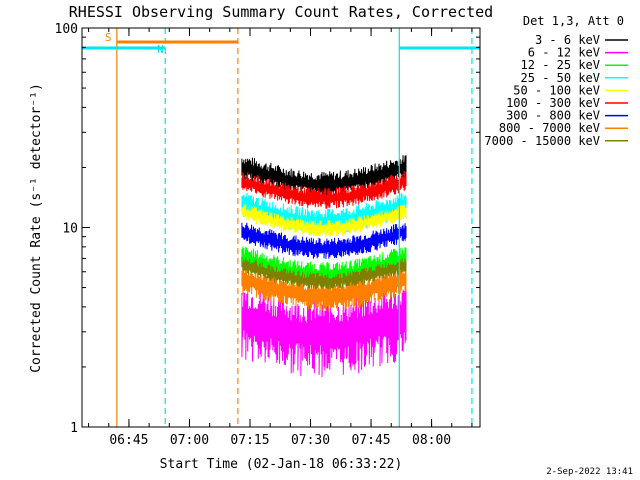 This screenshot has height=480, width=640. What do you see at coordinates (560, 78) in the screenshot?
I see `legend-label: 25 - 50 keV` at bounding box center [560, 78].